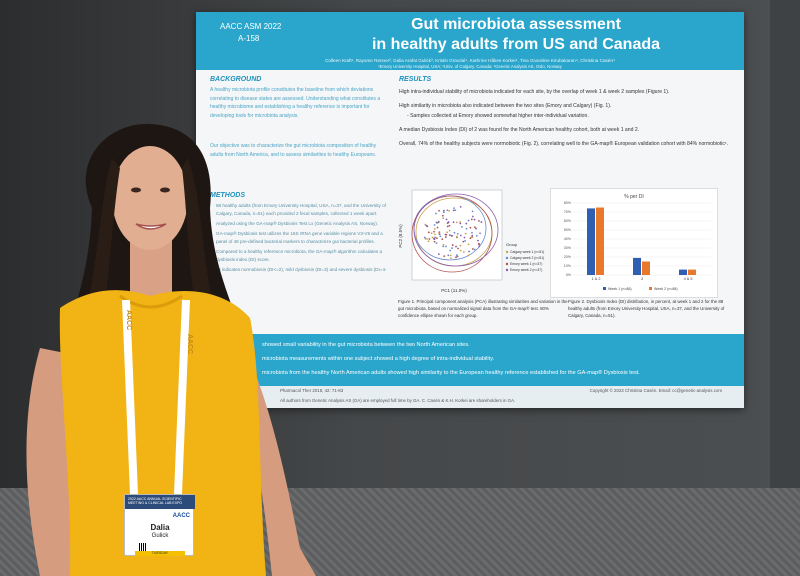 The height and width of the screenshot is (576, 800). I want to click on qr-code-icon, so click(143, 547).